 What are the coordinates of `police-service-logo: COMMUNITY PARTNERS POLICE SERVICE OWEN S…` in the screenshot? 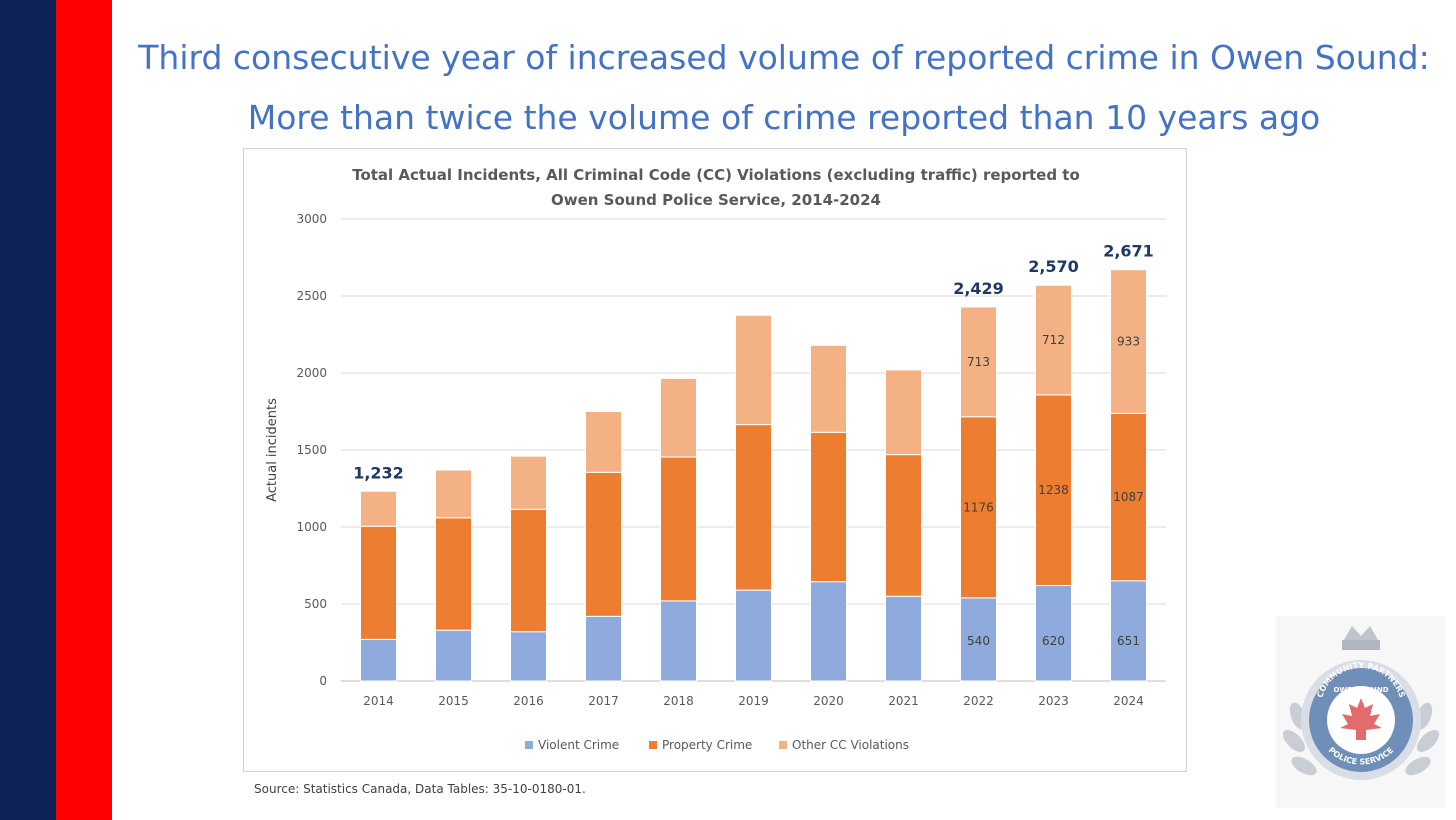 It's located at (1361, 712).